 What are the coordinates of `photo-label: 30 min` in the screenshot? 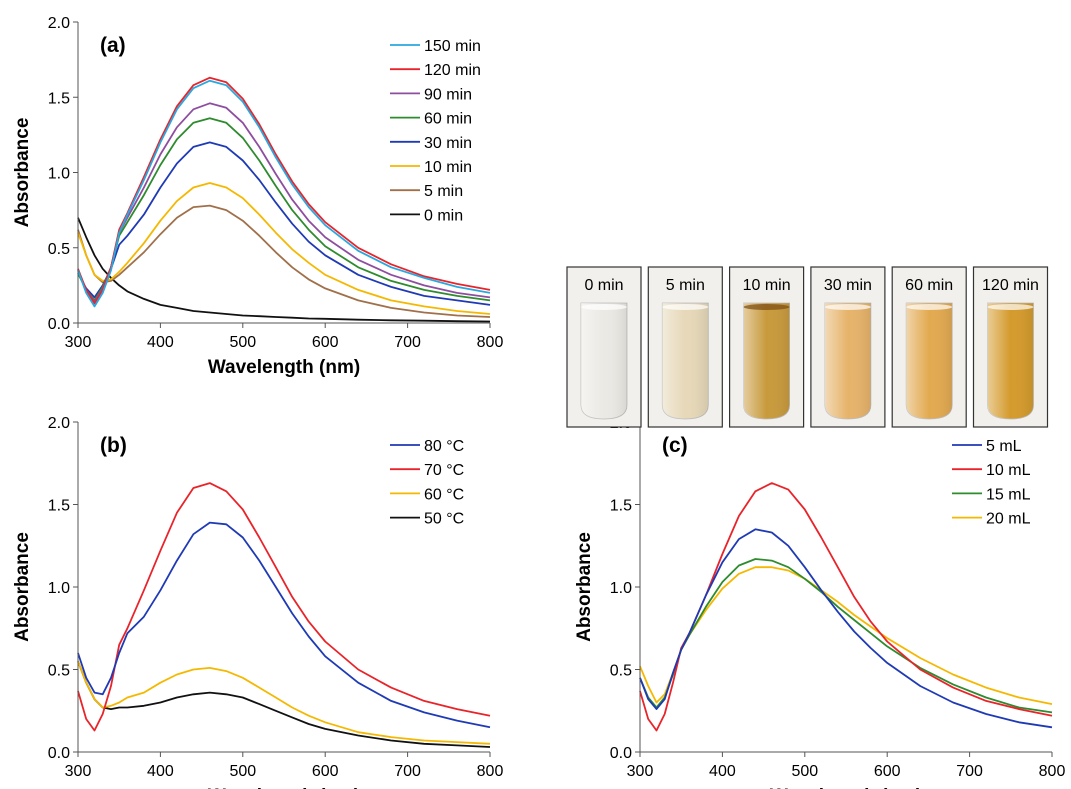 It's located at (848, 285).